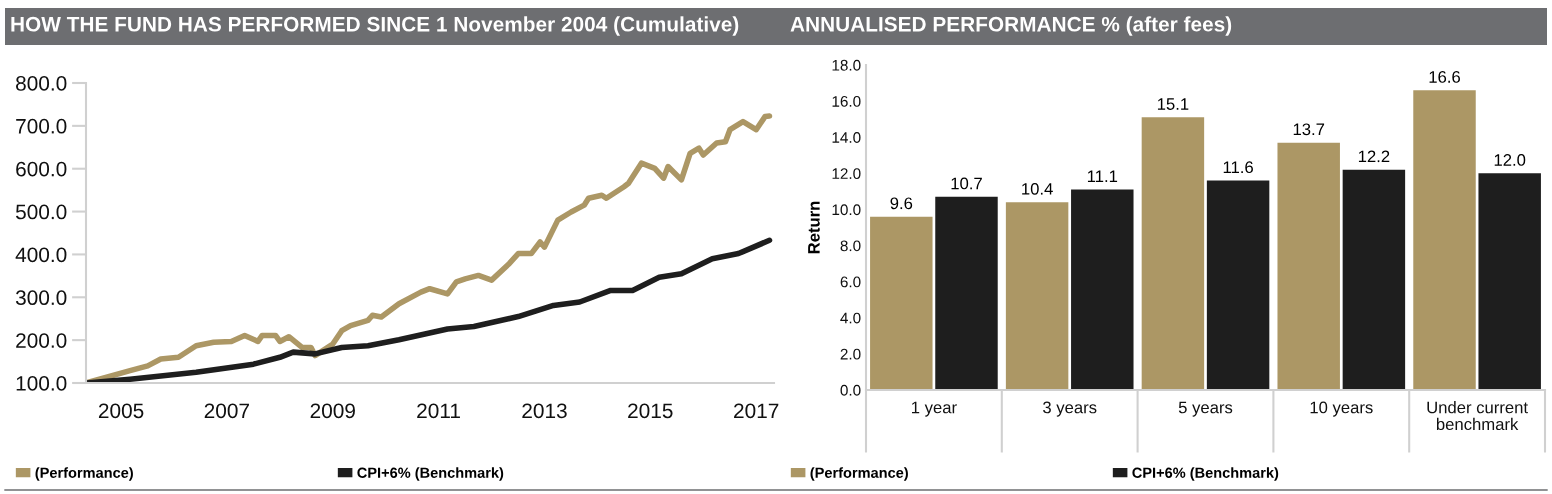  Describe the element at coordinates (41, 126) in the screenshot. I see `y-tick-label: 700.0` at that location.